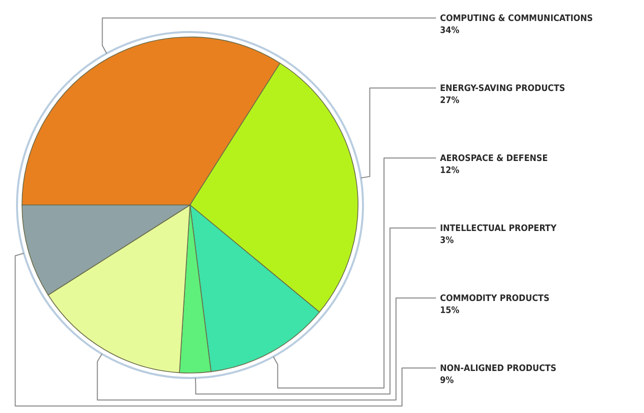 The width and height of the screenshot is (644, 413). What do you see at coordinates (450, 171) in the screenshot?
I see `data-label: 12%` at bounding box center [450, 171].